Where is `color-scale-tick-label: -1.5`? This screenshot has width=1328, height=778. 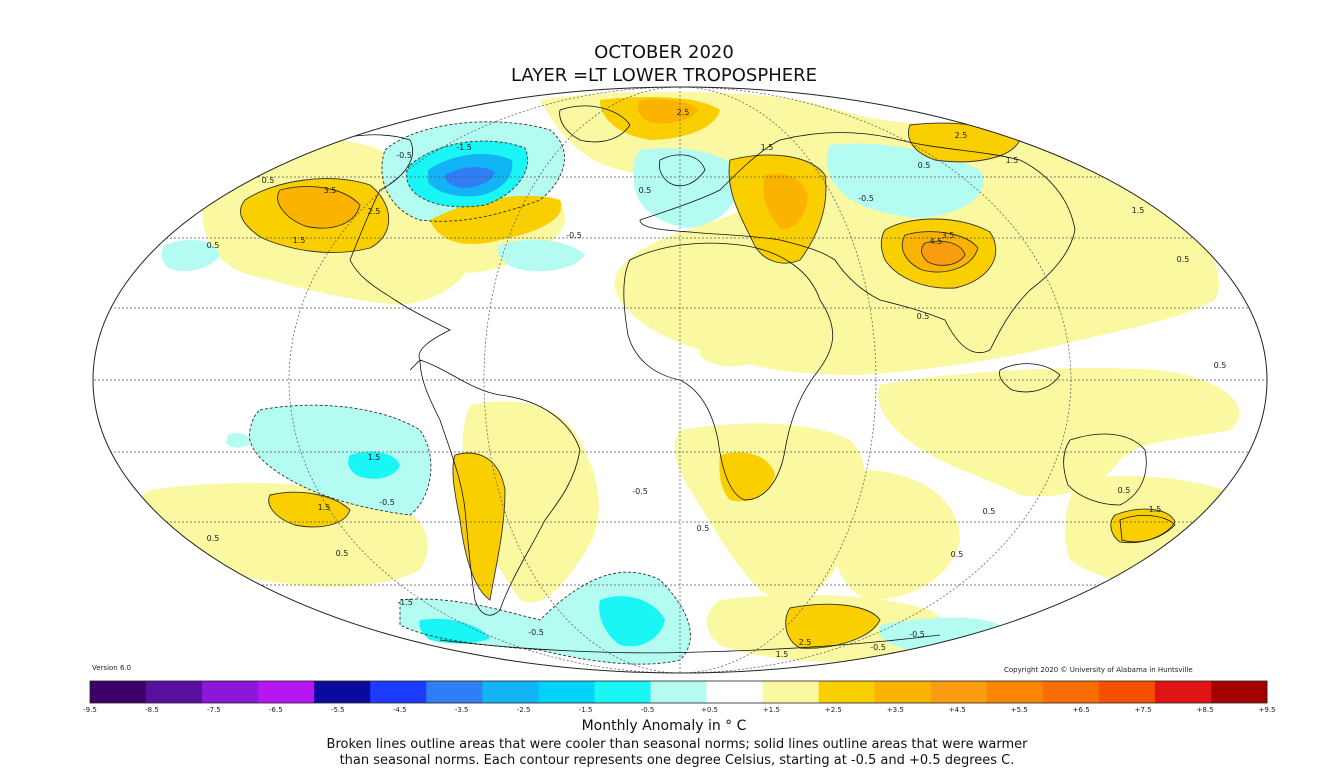 color-scale-tick-label: -1.5 is located at coordinates (586, 710).